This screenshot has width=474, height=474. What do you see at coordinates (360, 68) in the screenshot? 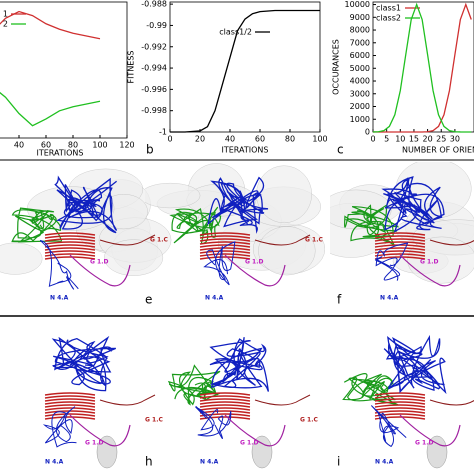
I see `y-tick-label: 5000` at bounding box center [360, 68].